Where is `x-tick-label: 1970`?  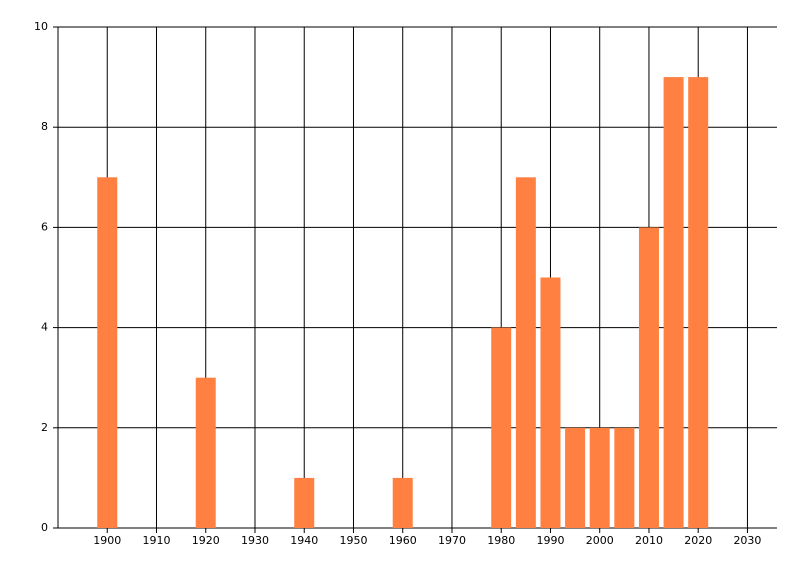
x-tick-label: 1970 is located at coordinates (452, 540).